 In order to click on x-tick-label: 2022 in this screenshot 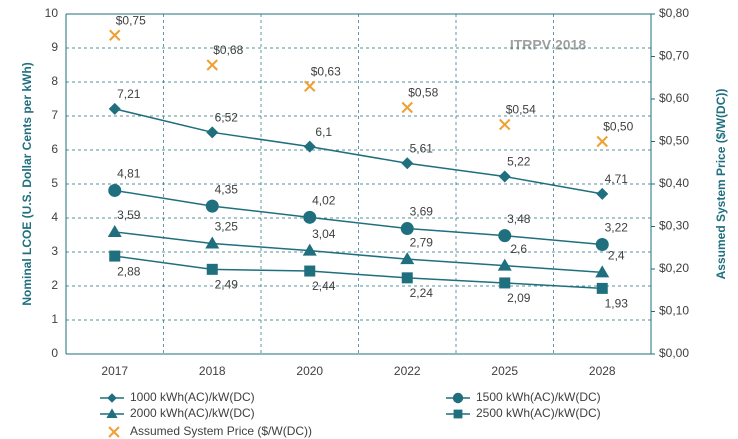, I will do `click(407, 371)`.